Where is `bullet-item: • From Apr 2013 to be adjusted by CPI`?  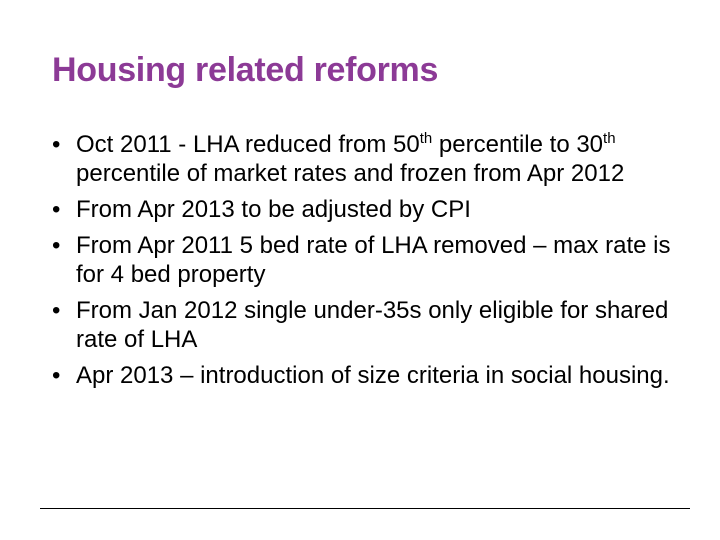 bullet-item: • From Apr 2013 to be adjusted by CPI is located at coordinates (372, 209).